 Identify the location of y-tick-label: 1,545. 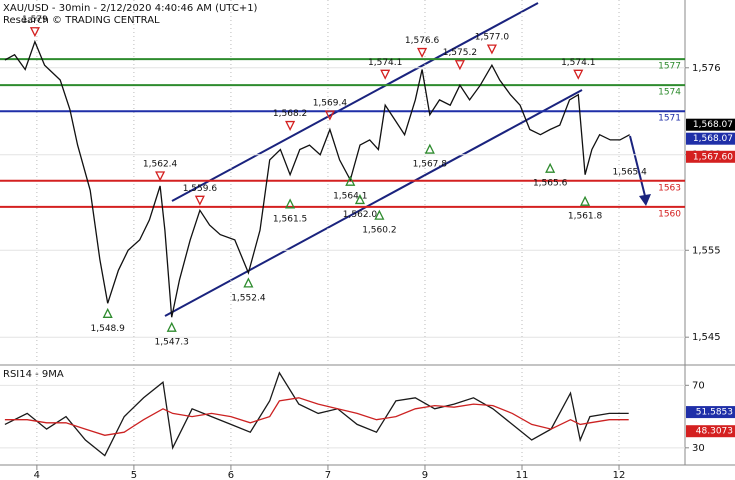
(706, 337).